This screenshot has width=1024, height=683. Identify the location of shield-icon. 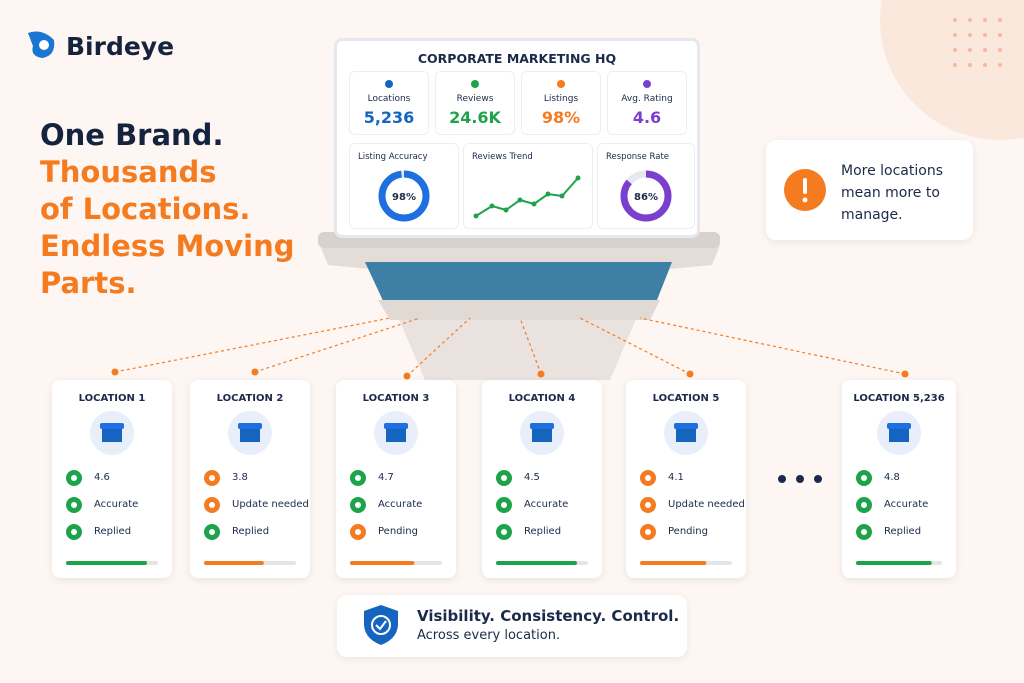
(381, 625).